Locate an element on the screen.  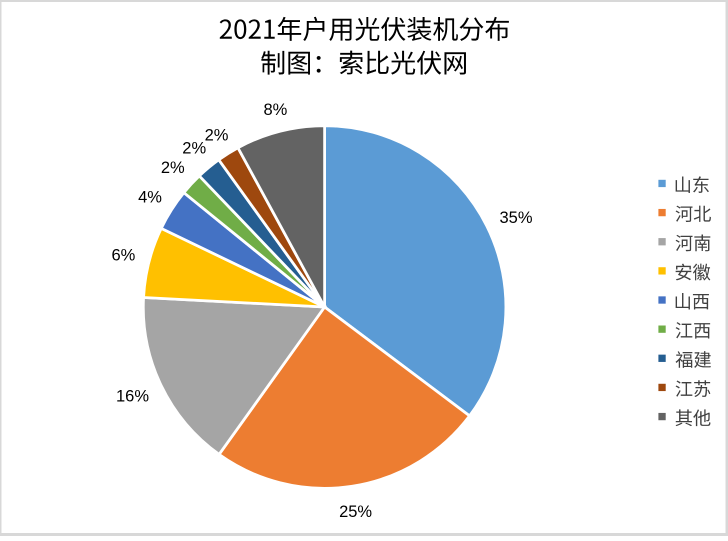
svg-text: 25% is located at coordinates (355, 512).